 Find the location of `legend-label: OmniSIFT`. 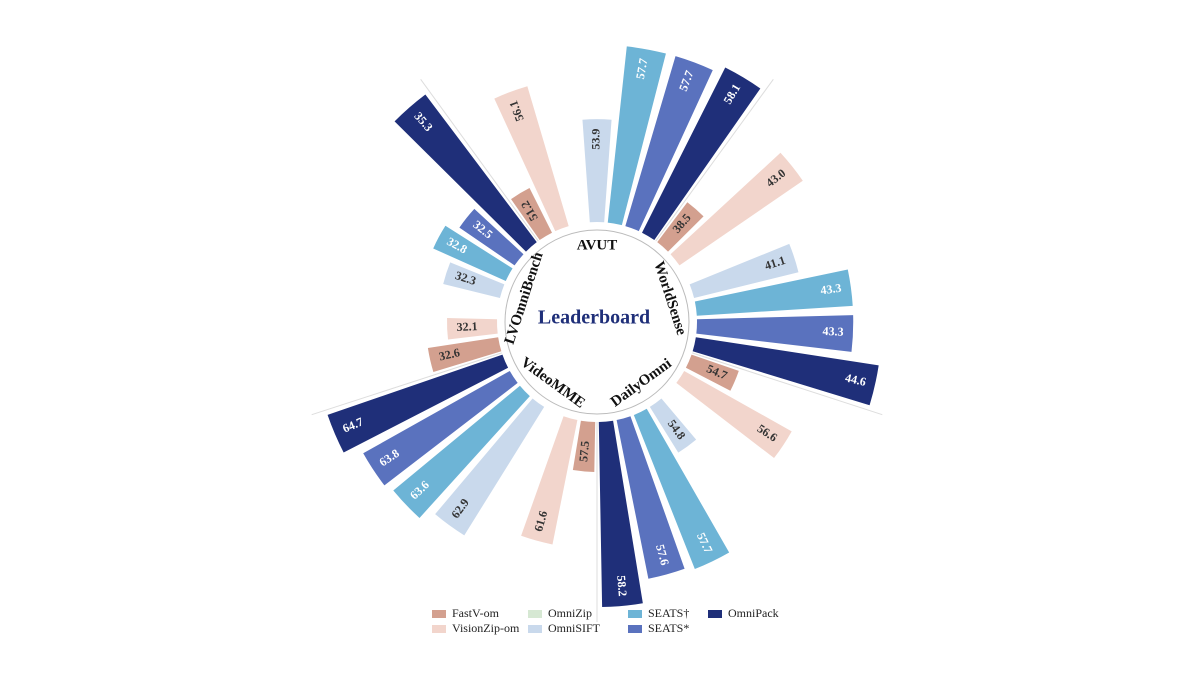

legend-label: OmniSIFT is located at coordinates (574, 628).